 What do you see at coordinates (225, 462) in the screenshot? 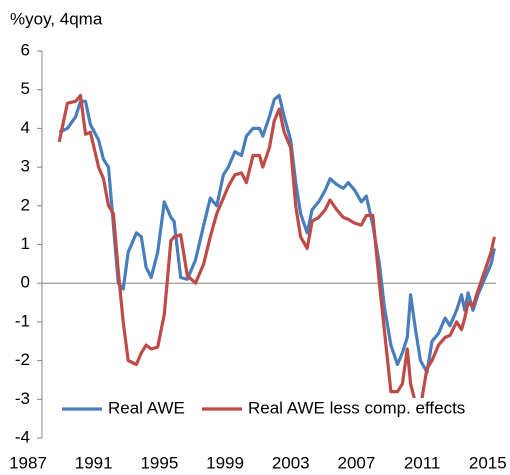
I see `x-tick-label: 1999` at bounding box center [225, 462].